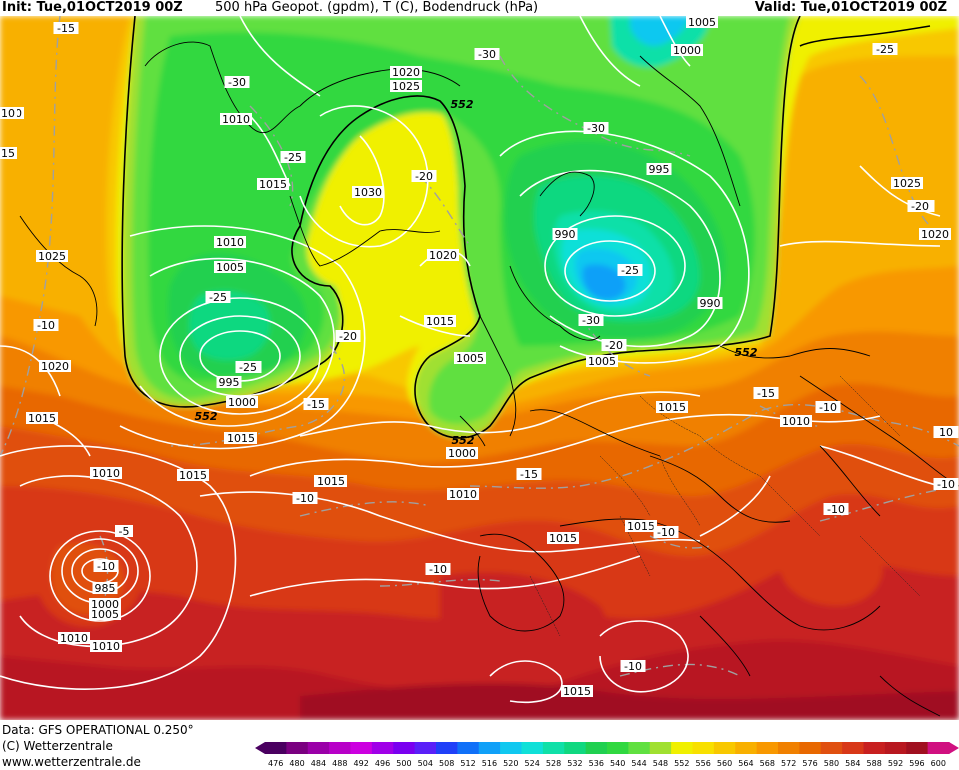 The image size is (959, 770). Describe the element at coordinates (874, 763) in the screenshot. I see `legend-tick-label: 588` at that location.